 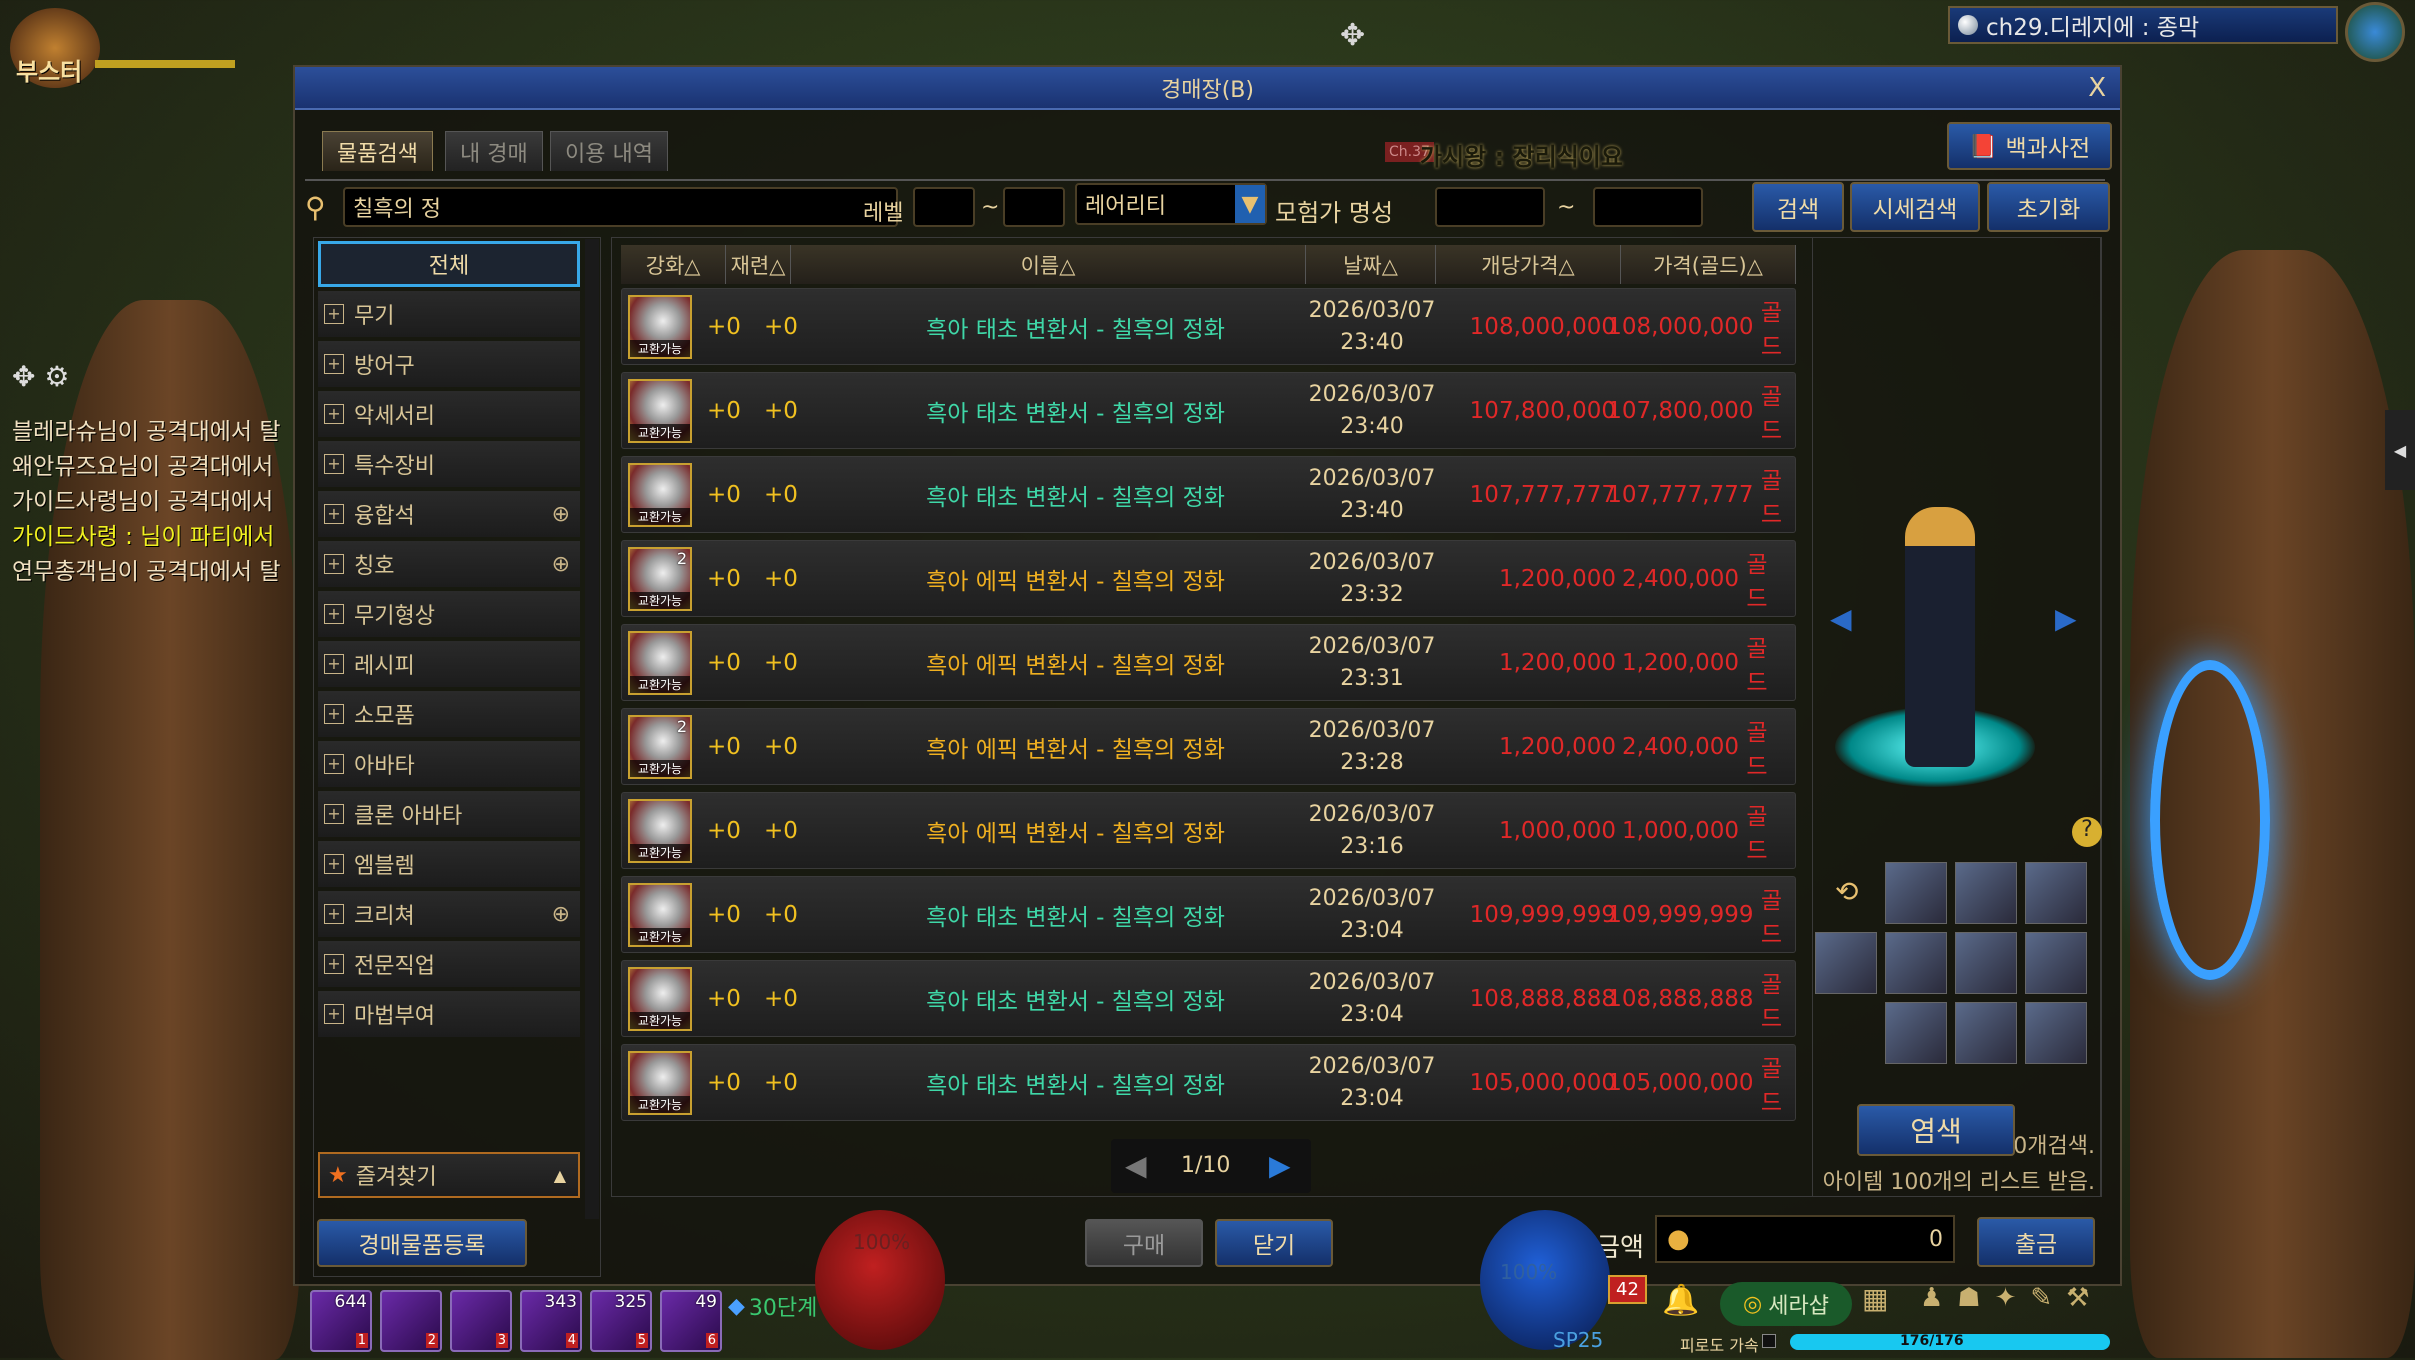 I want to click on quickslot: 2, so click(x=411, y=1321).